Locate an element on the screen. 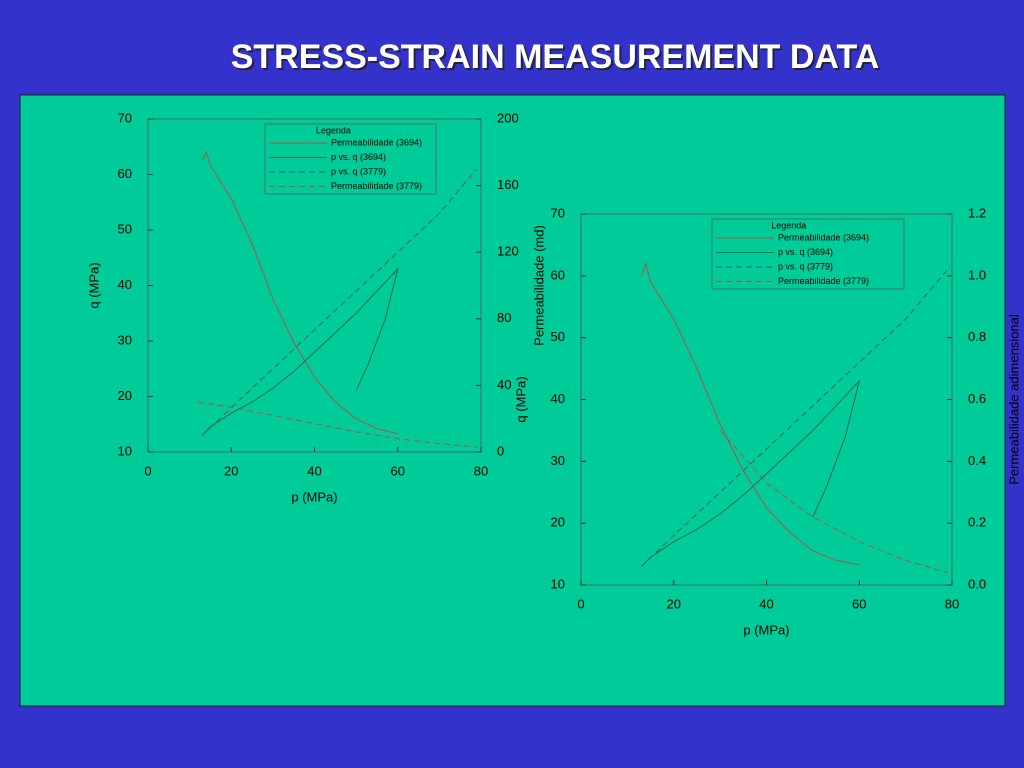 The image size is (1024, 768). y2-axis-label: Permeabilidade adimensional is located at coordinates (1013, 399).